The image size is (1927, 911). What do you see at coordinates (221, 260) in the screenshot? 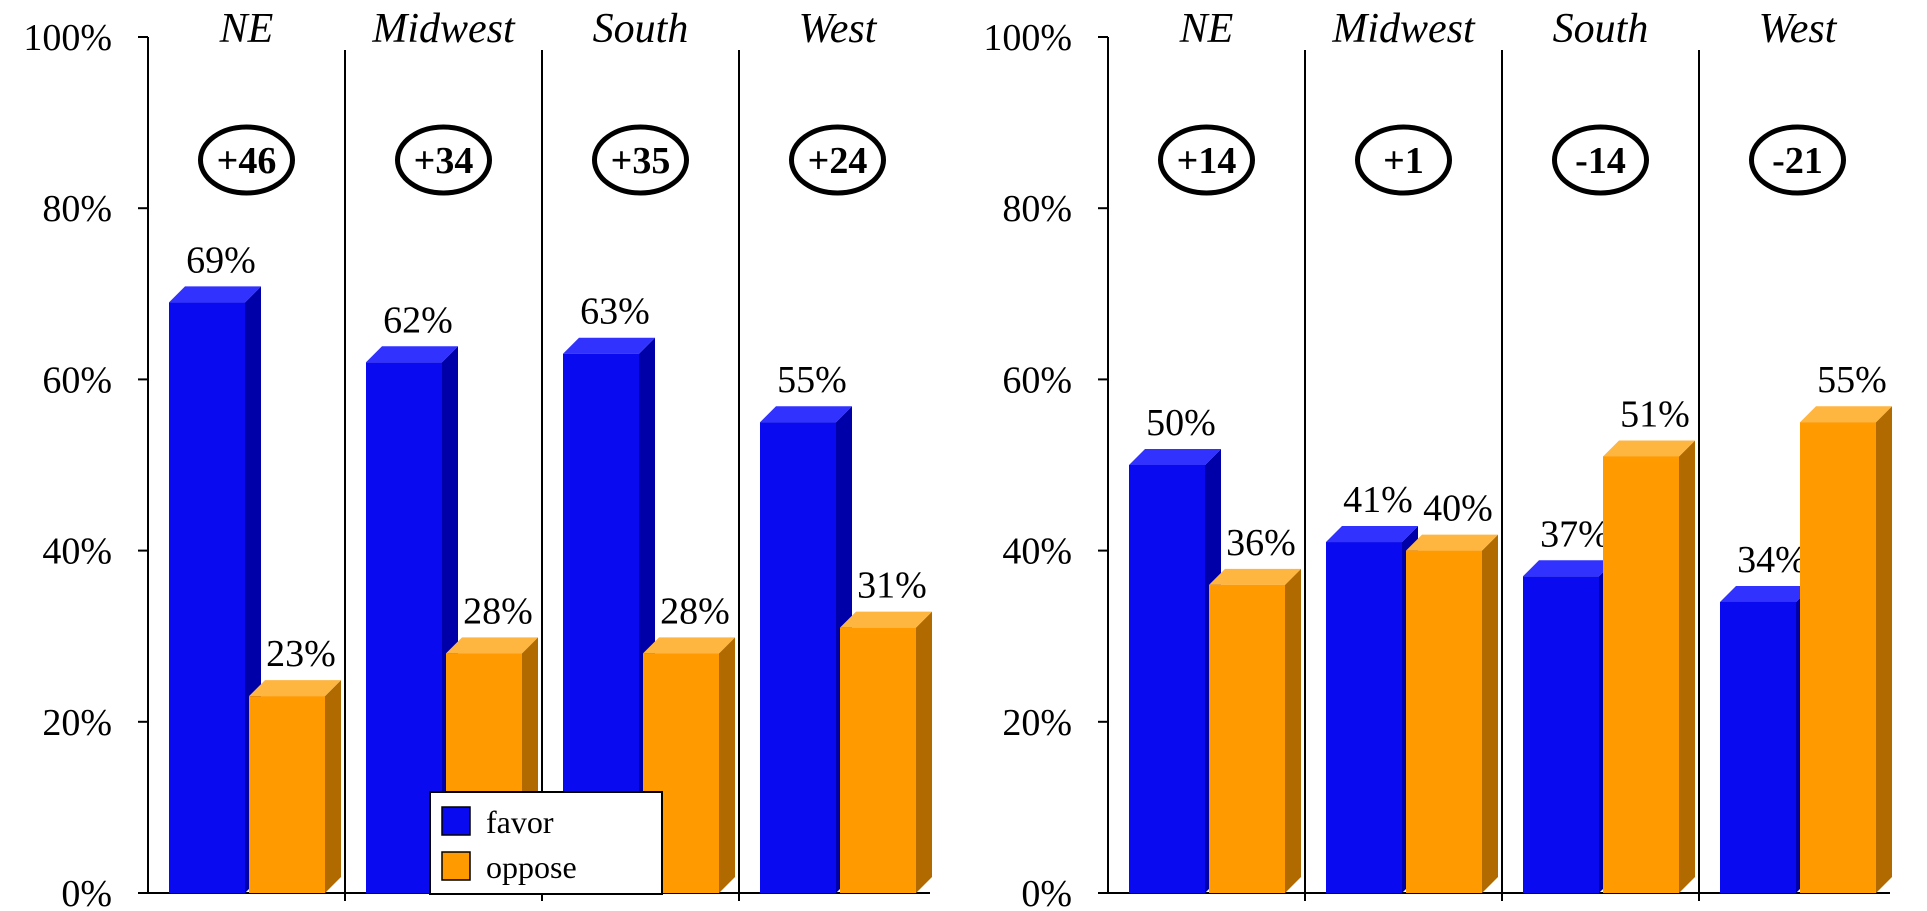
I see `value-label-favor: 69%` at bounding box center [221, 260].